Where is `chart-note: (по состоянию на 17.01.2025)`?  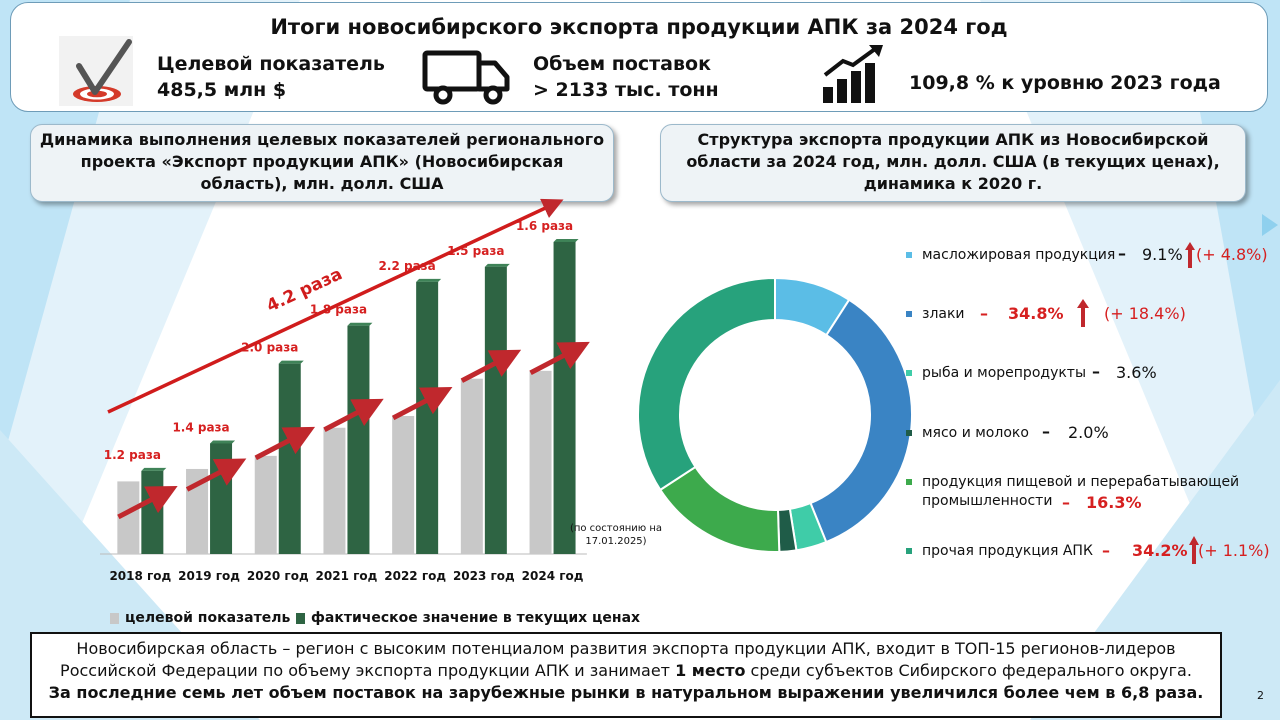
chart-note: (по состоянию на 17.01.2025) is located at coordinates (616, 535).